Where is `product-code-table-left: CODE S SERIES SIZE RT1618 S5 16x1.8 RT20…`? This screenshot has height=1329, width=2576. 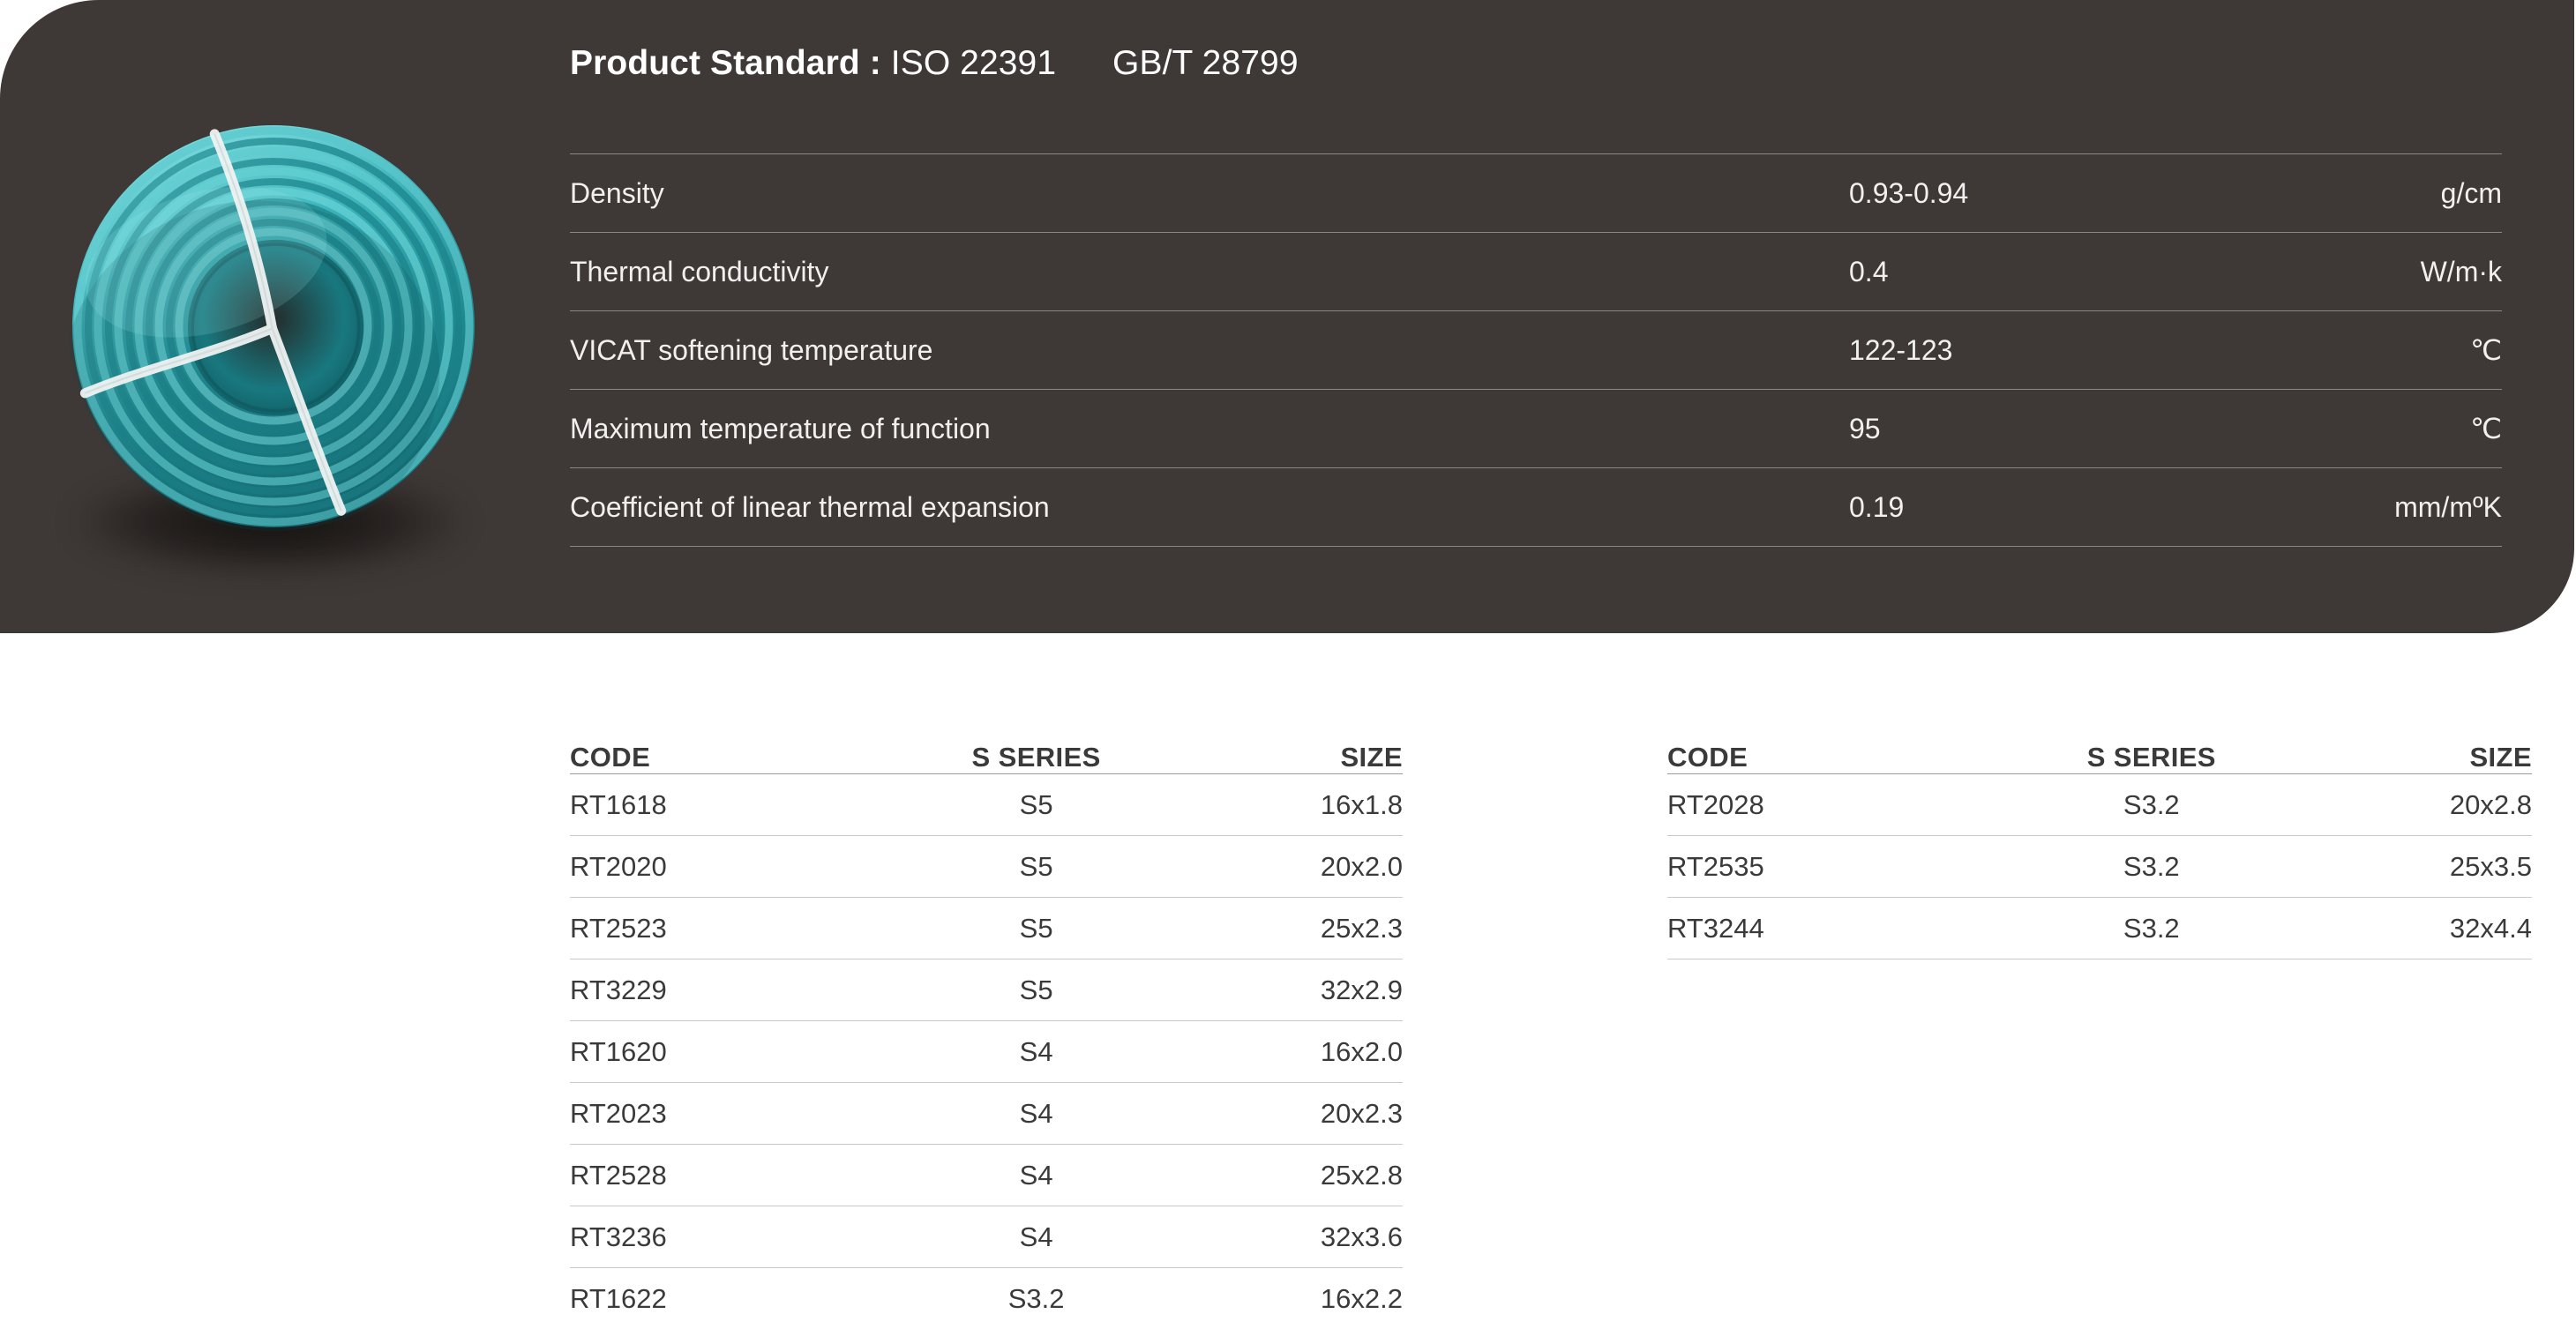 product-code-table-left: CODE S SERIES SIZE RT1618 S5 16x1.8 RT20… is located at coordinates (987, 1028).